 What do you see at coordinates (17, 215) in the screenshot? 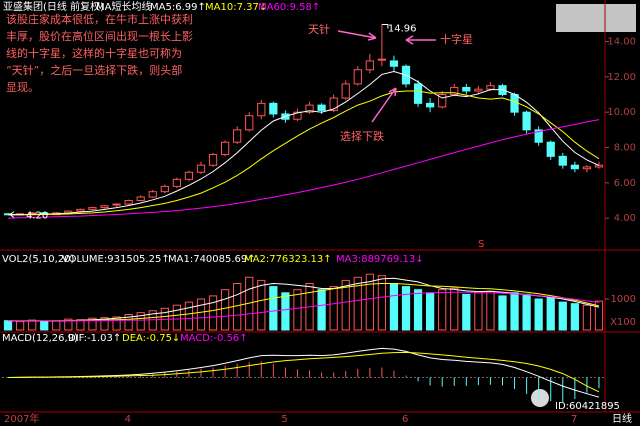
I see `min-arrow` at bounding box center [17, 215].